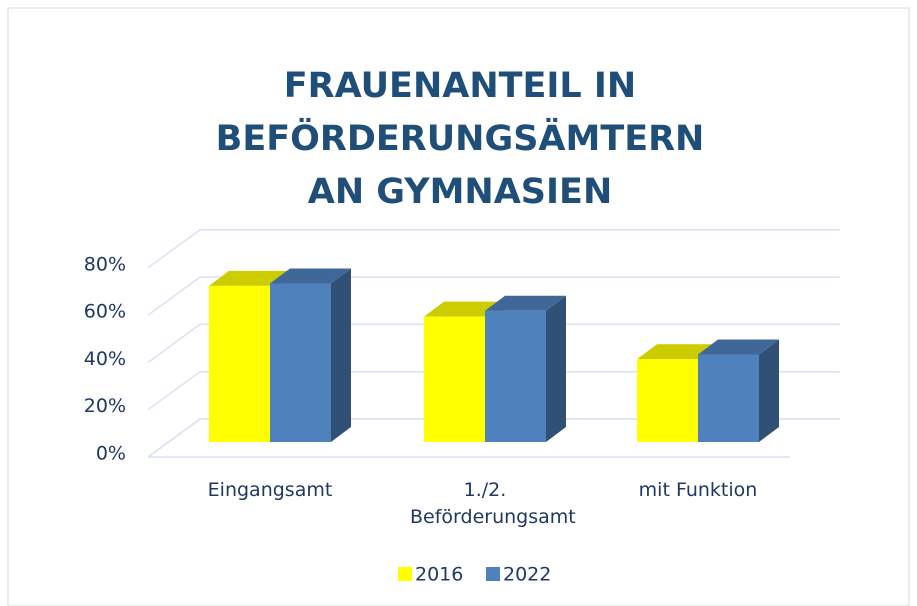 The height and width of the screenshot is (606, 917). What do you see at coordinates (105, 312) in the screenshot?
I see `y-tick-label: 60%` at bounding box center [105, 312].